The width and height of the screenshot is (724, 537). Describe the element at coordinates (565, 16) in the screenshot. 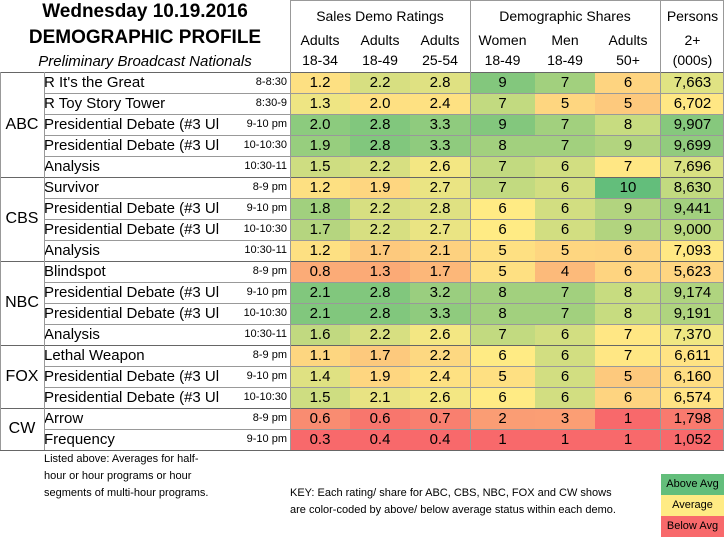

I see `group-header-shares: Demographic Shares` at that location.